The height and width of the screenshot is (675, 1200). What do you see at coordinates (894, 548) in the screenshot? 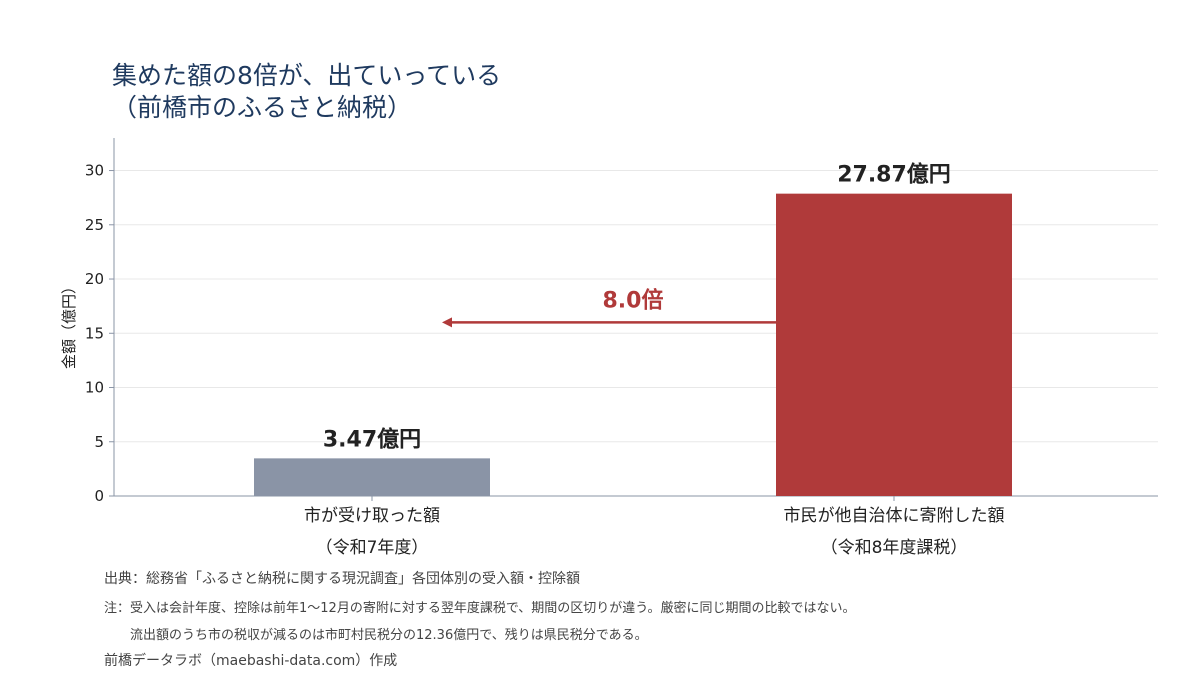
I see `category-label-1-1: （令和8年度課税）` at bounding box center [894, 548].